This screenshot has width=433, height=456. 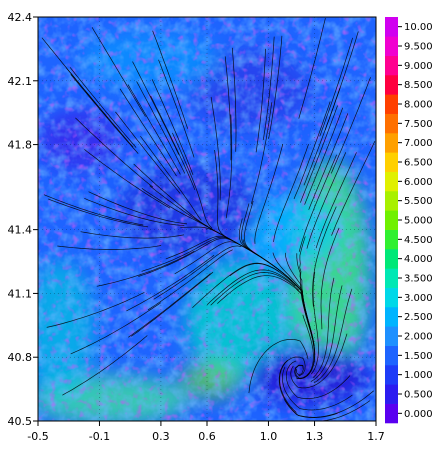 What do you see at coordinates (20, 293) in the screenshot?
I see `y-tick-label: 41.1` at bounding box center [20, 293].